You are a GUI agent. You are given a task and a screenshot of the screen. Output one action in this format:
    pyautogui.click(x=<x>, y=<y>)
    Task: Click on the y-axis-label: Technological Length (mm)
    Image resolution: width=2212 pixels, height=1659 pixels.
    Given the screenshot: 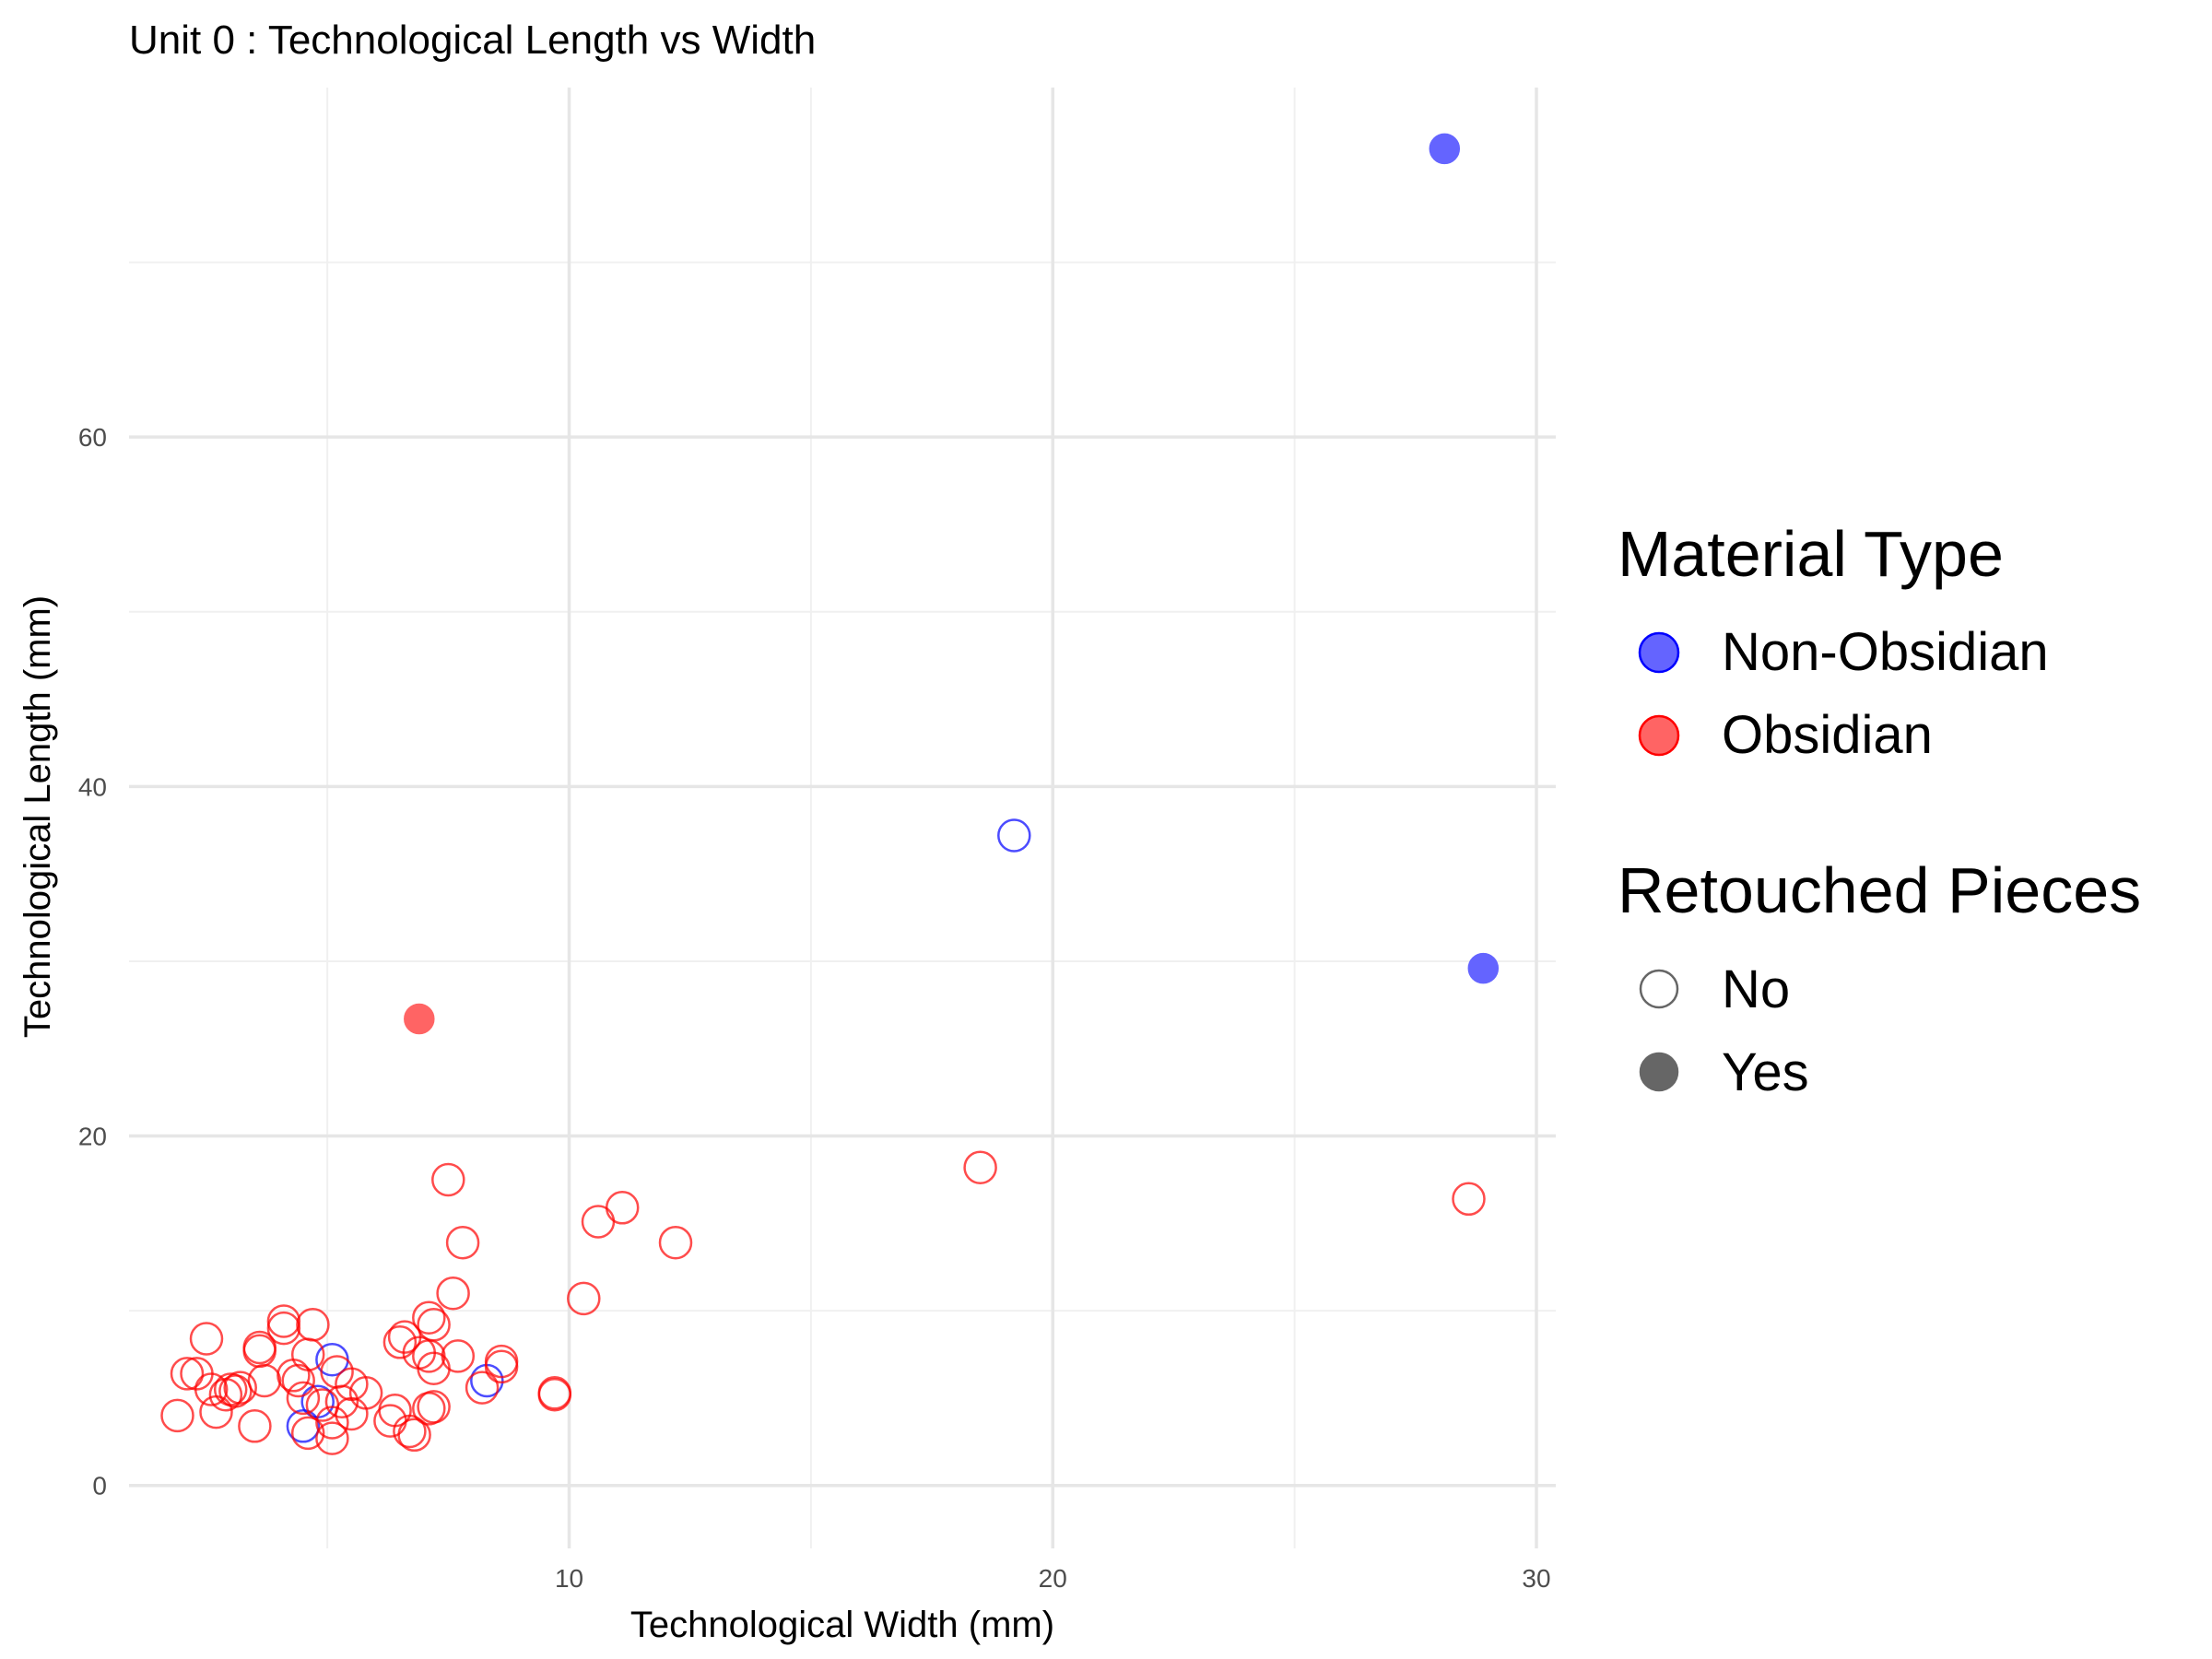 What is the action you would take?
    pyautogui.click(x=38, y=816)
    